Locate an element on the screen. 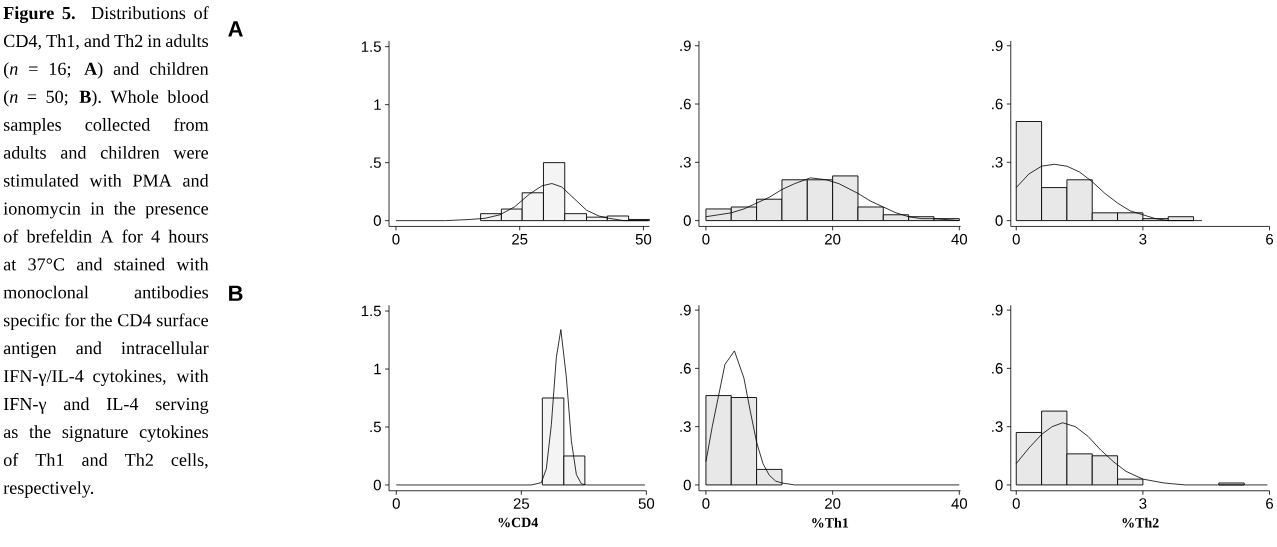  chart-title: A is located at coordinates (235, 29).